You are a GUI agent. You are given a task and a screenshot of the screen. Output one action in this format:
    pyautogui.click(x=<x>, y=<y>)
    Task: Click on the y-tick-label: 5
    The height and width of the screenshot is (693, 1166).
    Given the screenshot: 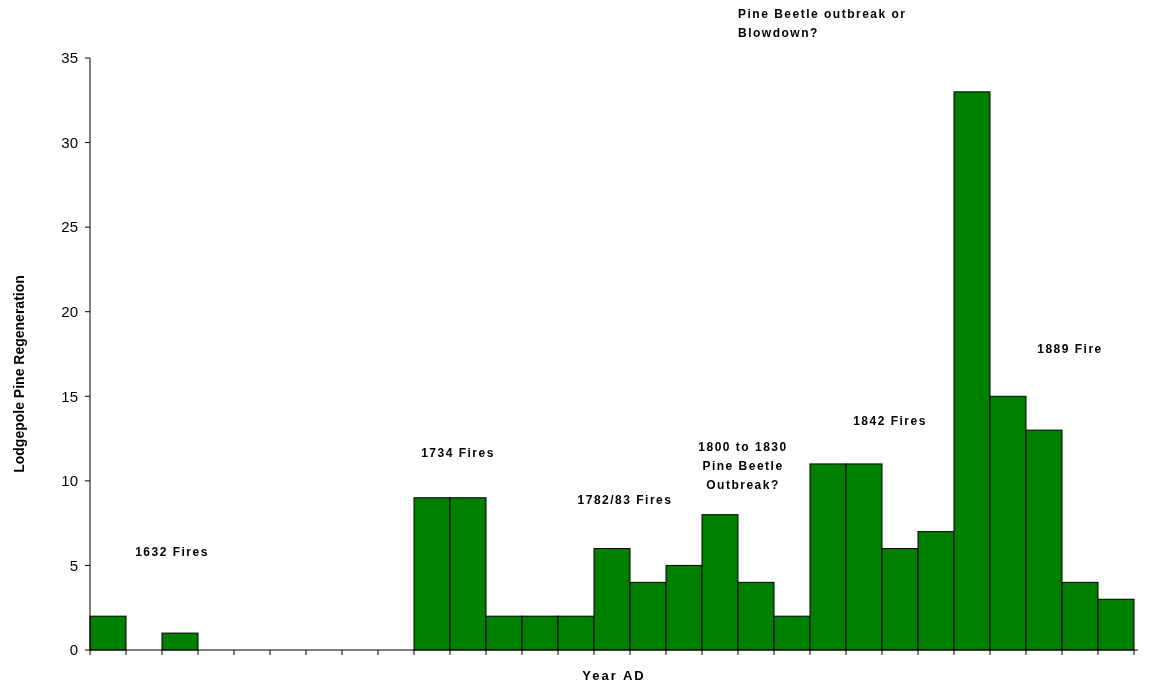 What is the action you would take?
    pyautogui.click(x=73, y=565)
    